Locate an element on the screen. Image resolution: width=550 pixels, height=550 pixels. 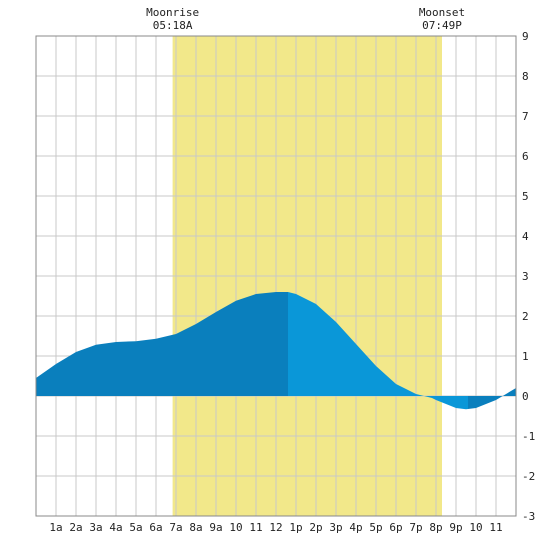
y-tick-label: 1 is located at coordinates (525, 356).